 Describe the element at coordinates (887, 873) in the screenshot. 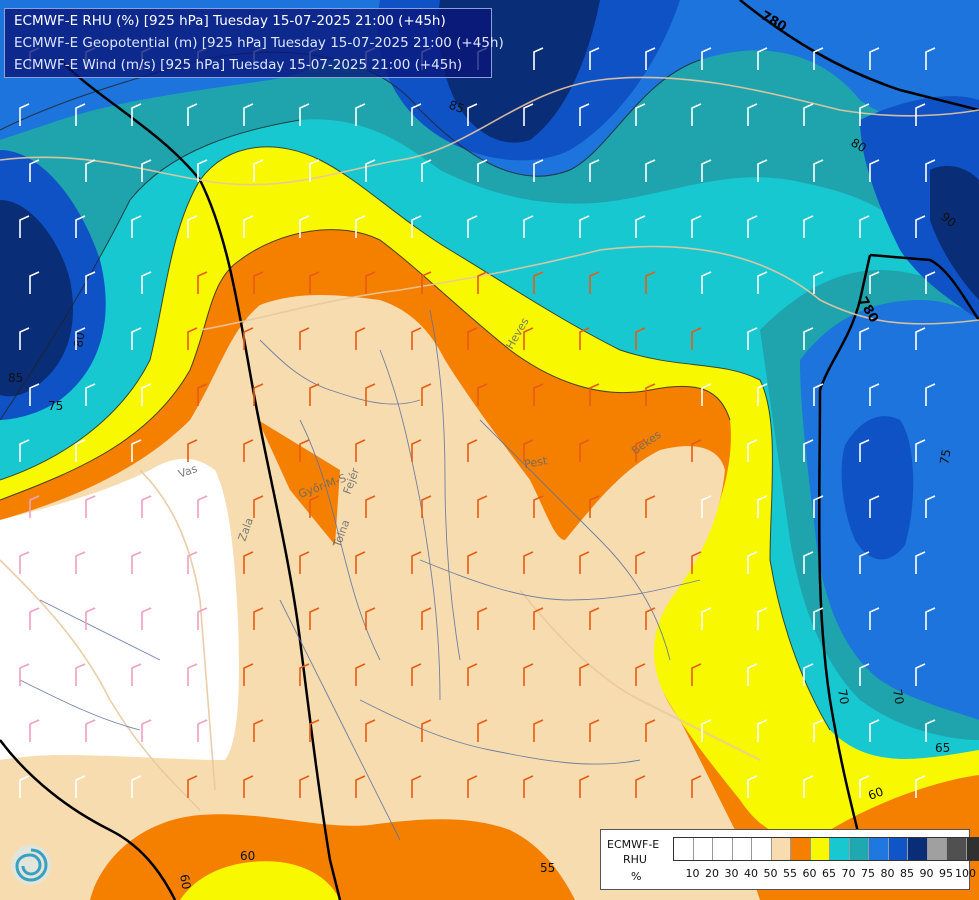

I see `legend-tick-label: 80` at that location.